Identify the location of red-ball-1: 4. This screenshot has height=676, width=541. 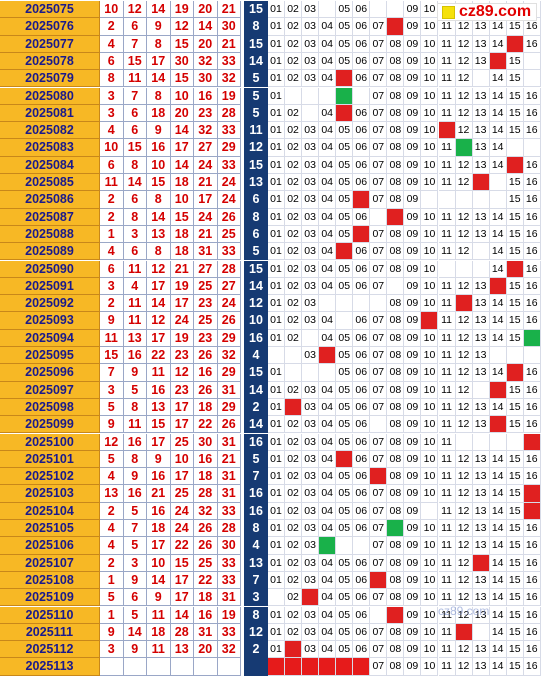
(112, 252).